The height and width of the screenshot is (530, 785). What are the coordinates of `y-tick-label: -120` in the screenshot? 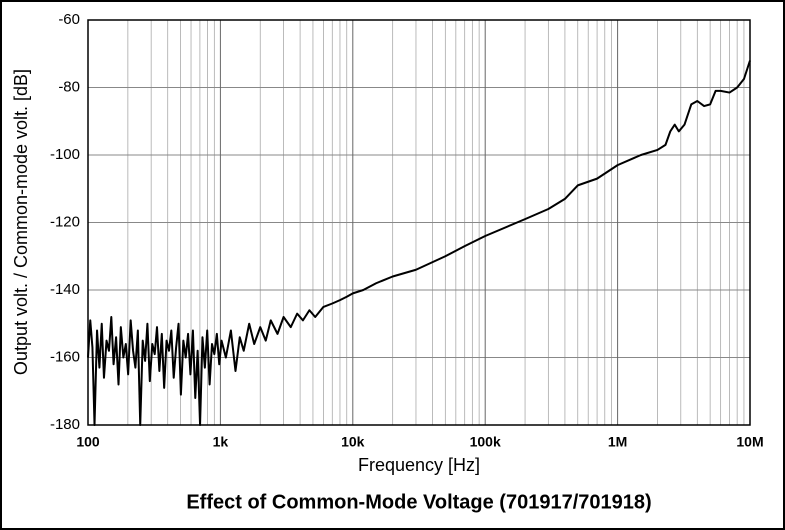 It's located at (65, 221).